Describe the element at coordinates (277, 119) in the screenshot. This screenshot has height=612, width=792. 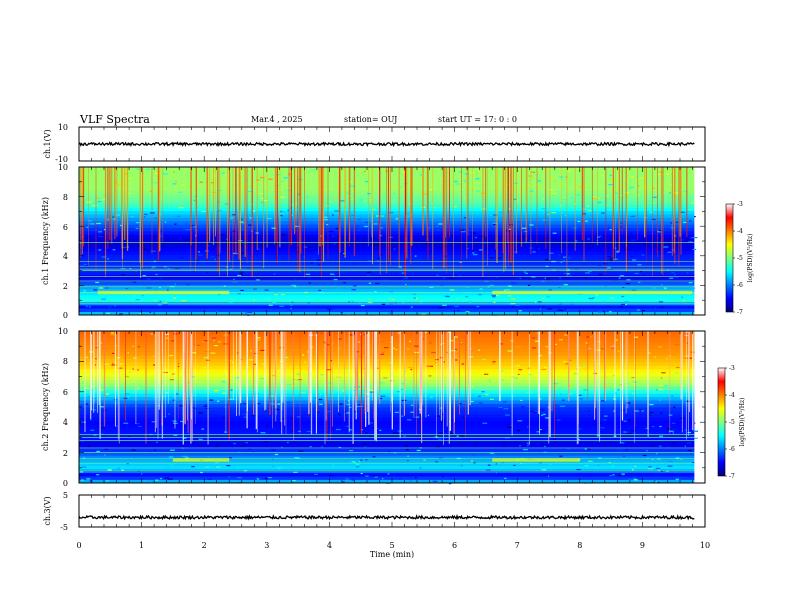
I see `date-label: Mar.4 , 2025` at that location.